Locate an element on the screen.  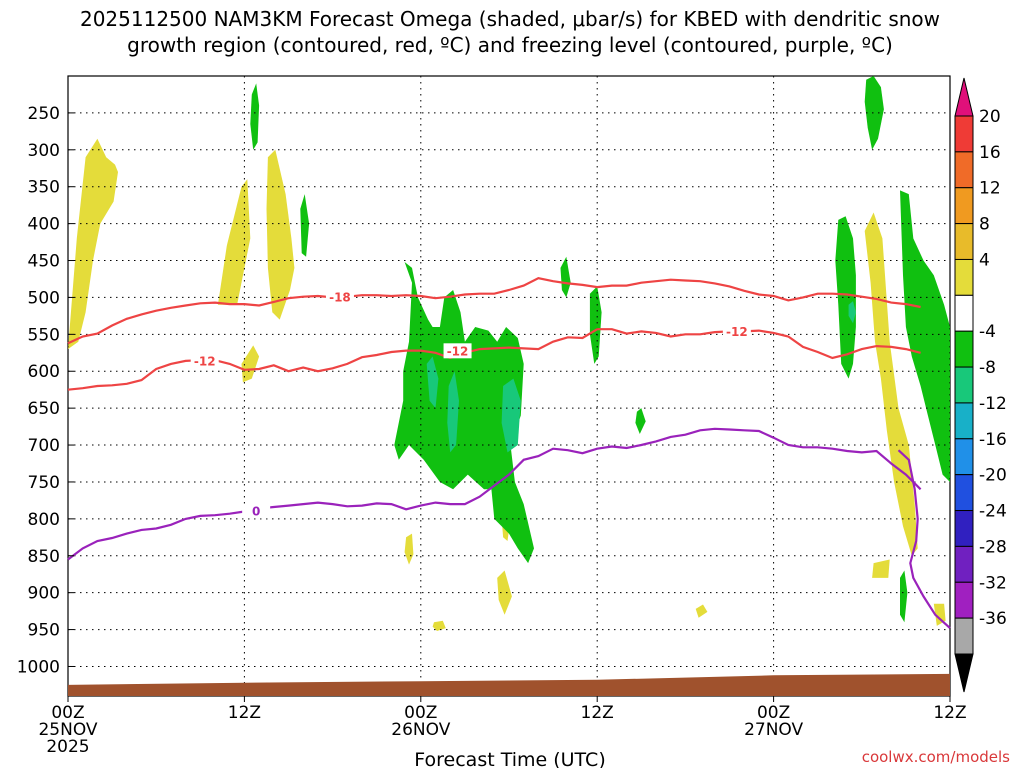
terrain-fill is located at coordinates (509, 684).